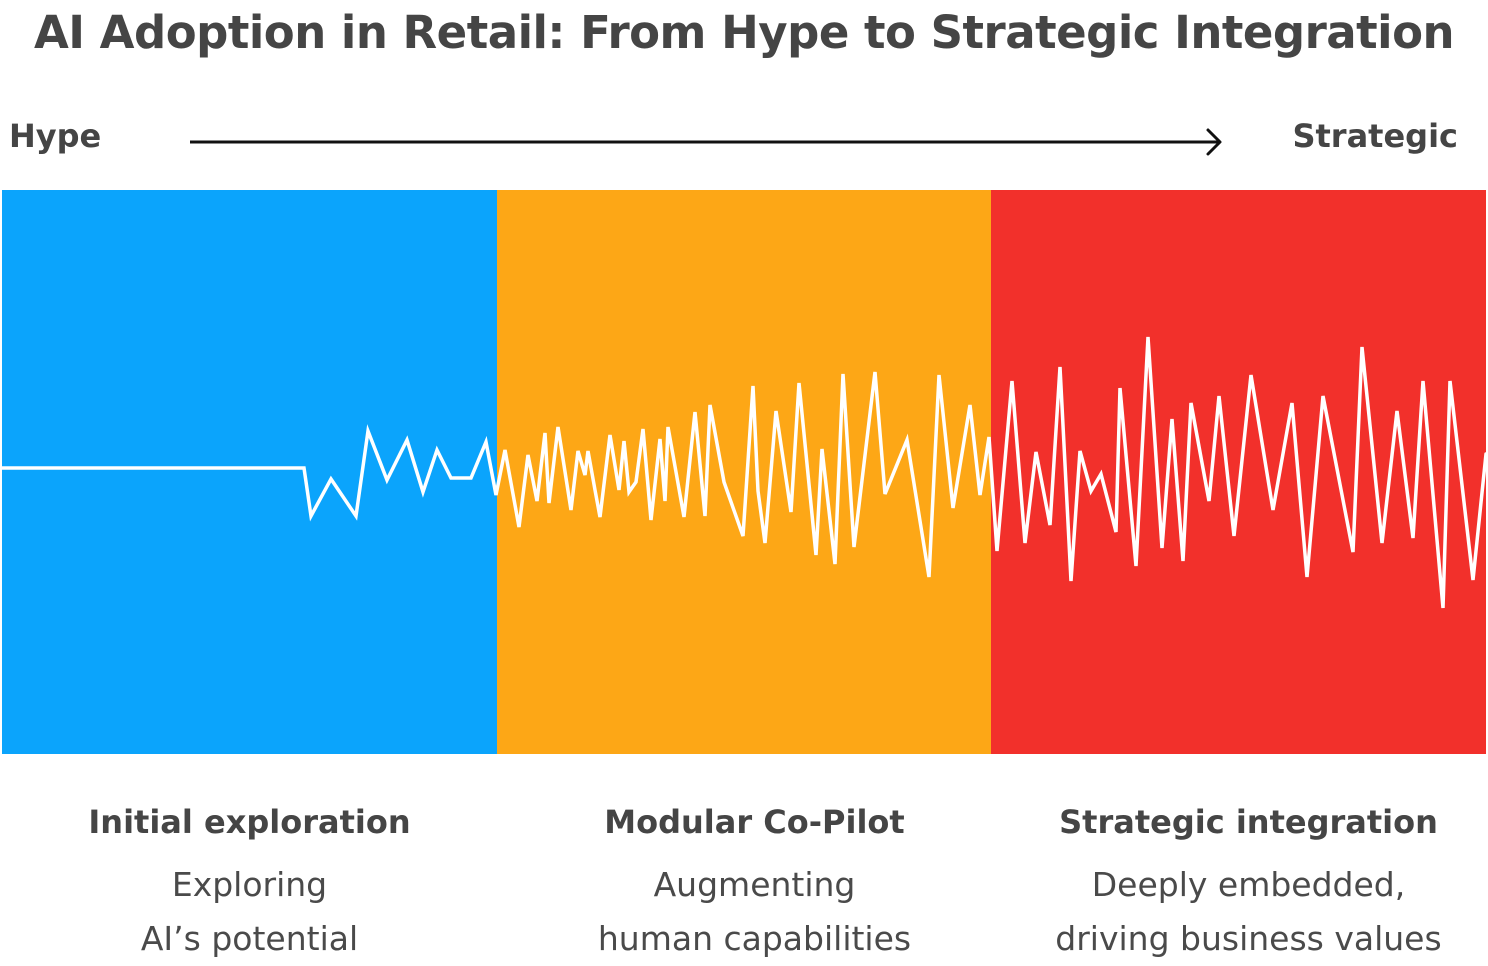  Describe the element at coordinates (1248, 822) in the screenshot. I see `stage-title: Strategic integration` at that location.